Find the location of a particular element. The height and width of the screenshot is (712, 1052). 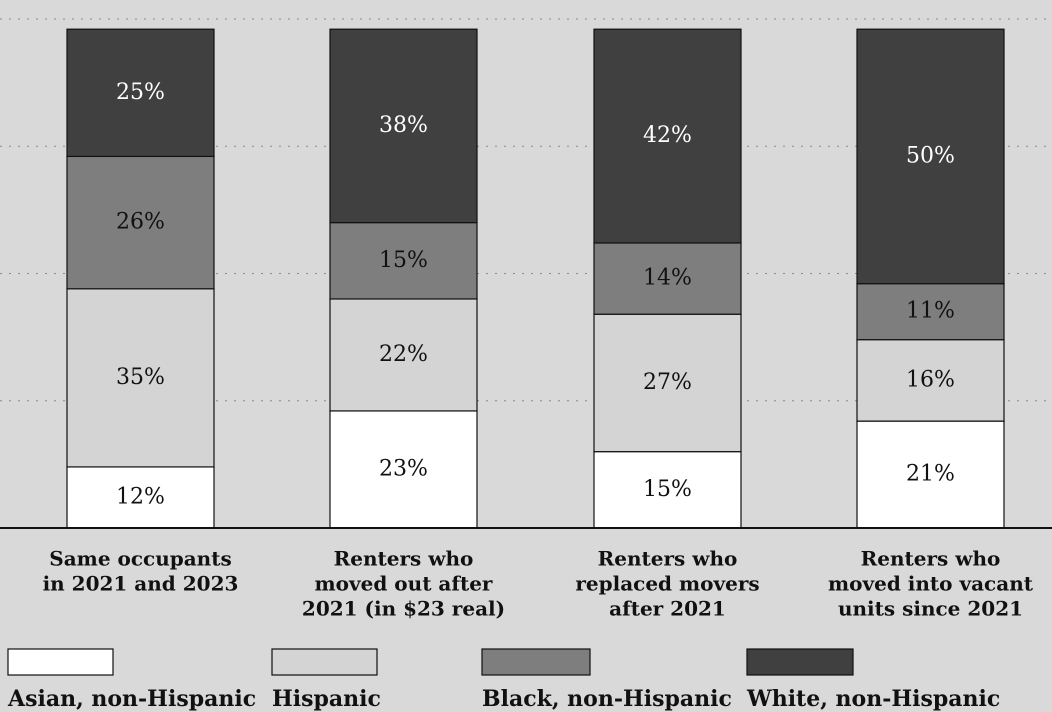

data-label-black-non-hispanic-3: 14% is located at coordinates (667, 278).